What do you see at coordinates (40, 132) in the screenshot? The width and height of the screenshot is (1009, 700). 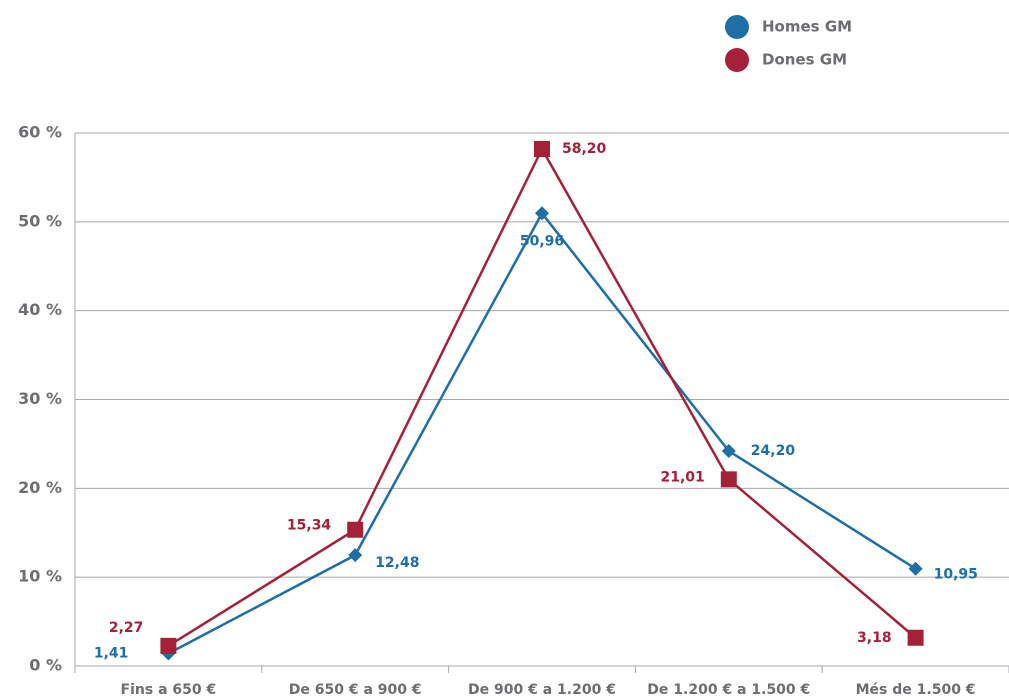 I see `y-tick-label: 60 %` at bounding box center [40, 132].